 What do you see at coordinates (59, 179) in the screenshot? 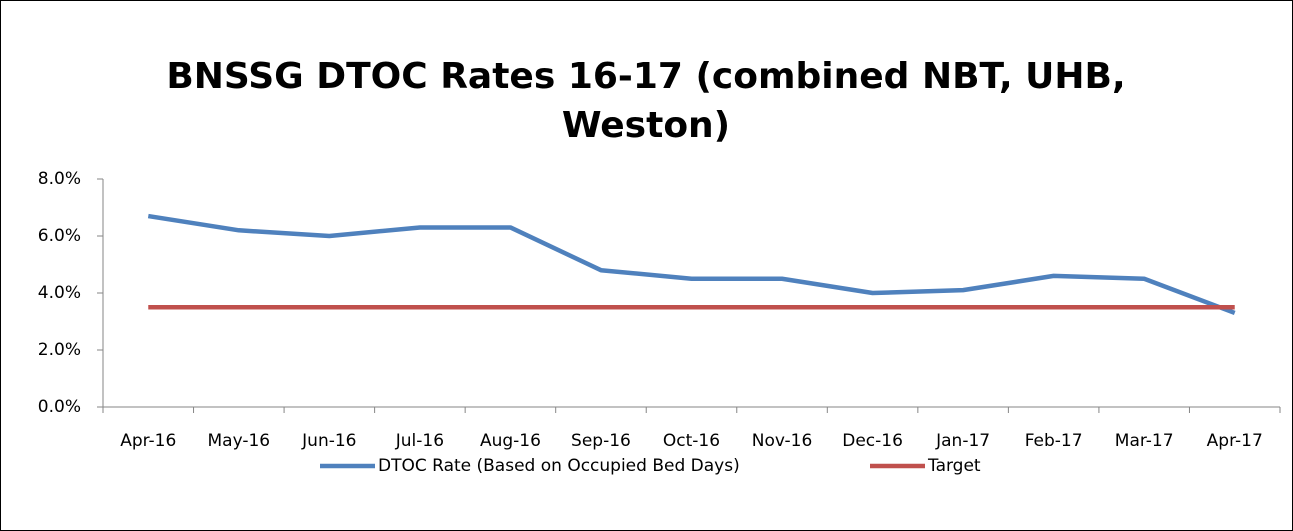
I see `y-tick-label: 8.0%` at bounding box center [59, 179].